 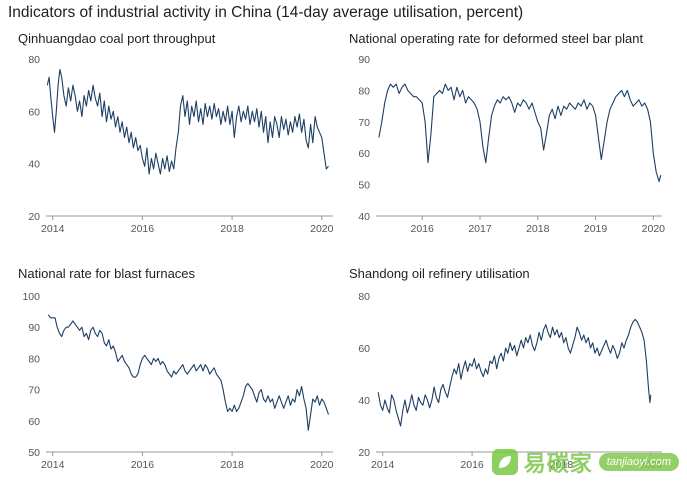 What do you see at coordinates (232, 229) in the screenshot?
I see `x-tick-label-coal-port: 2018` at bounding box center [232, 229].